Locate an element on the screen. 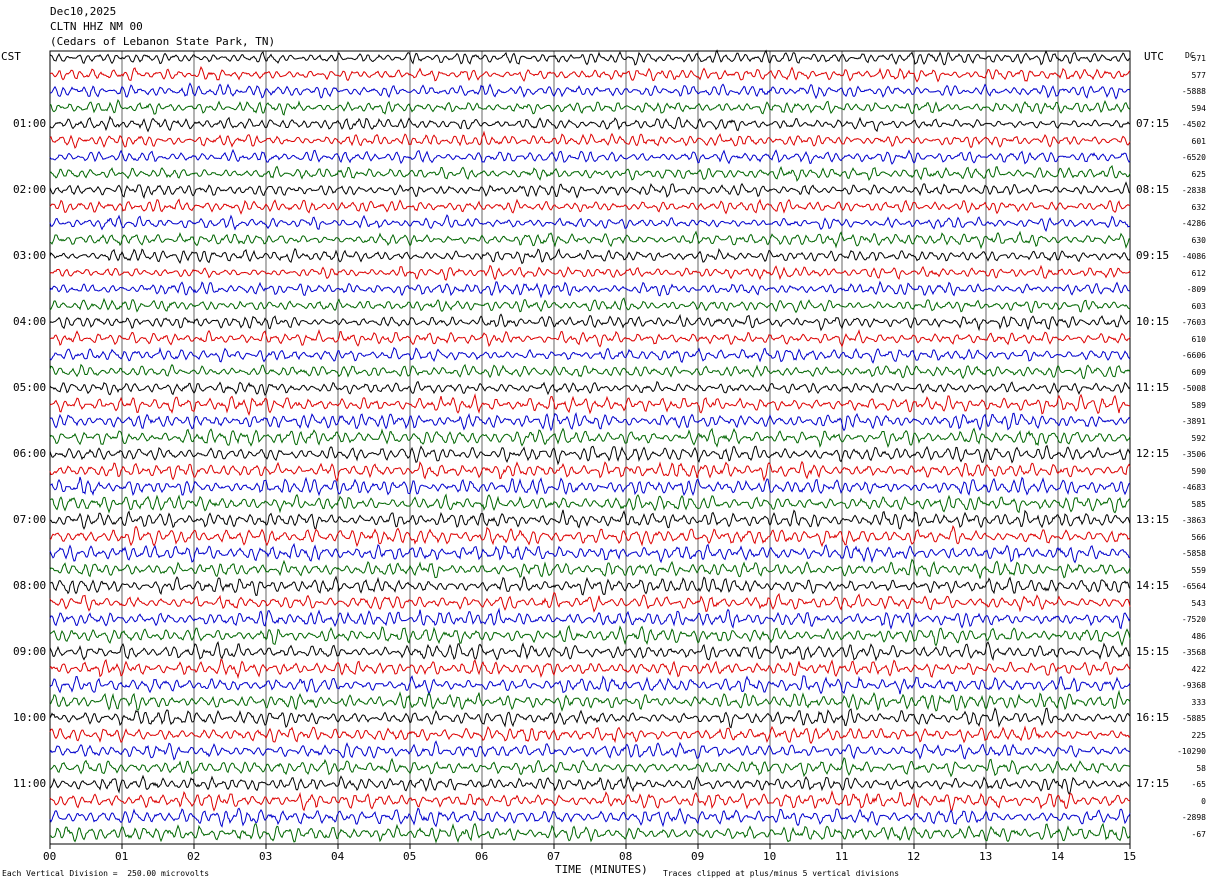  left-hour-label: 09:00 is located at coordinates (30, 651).